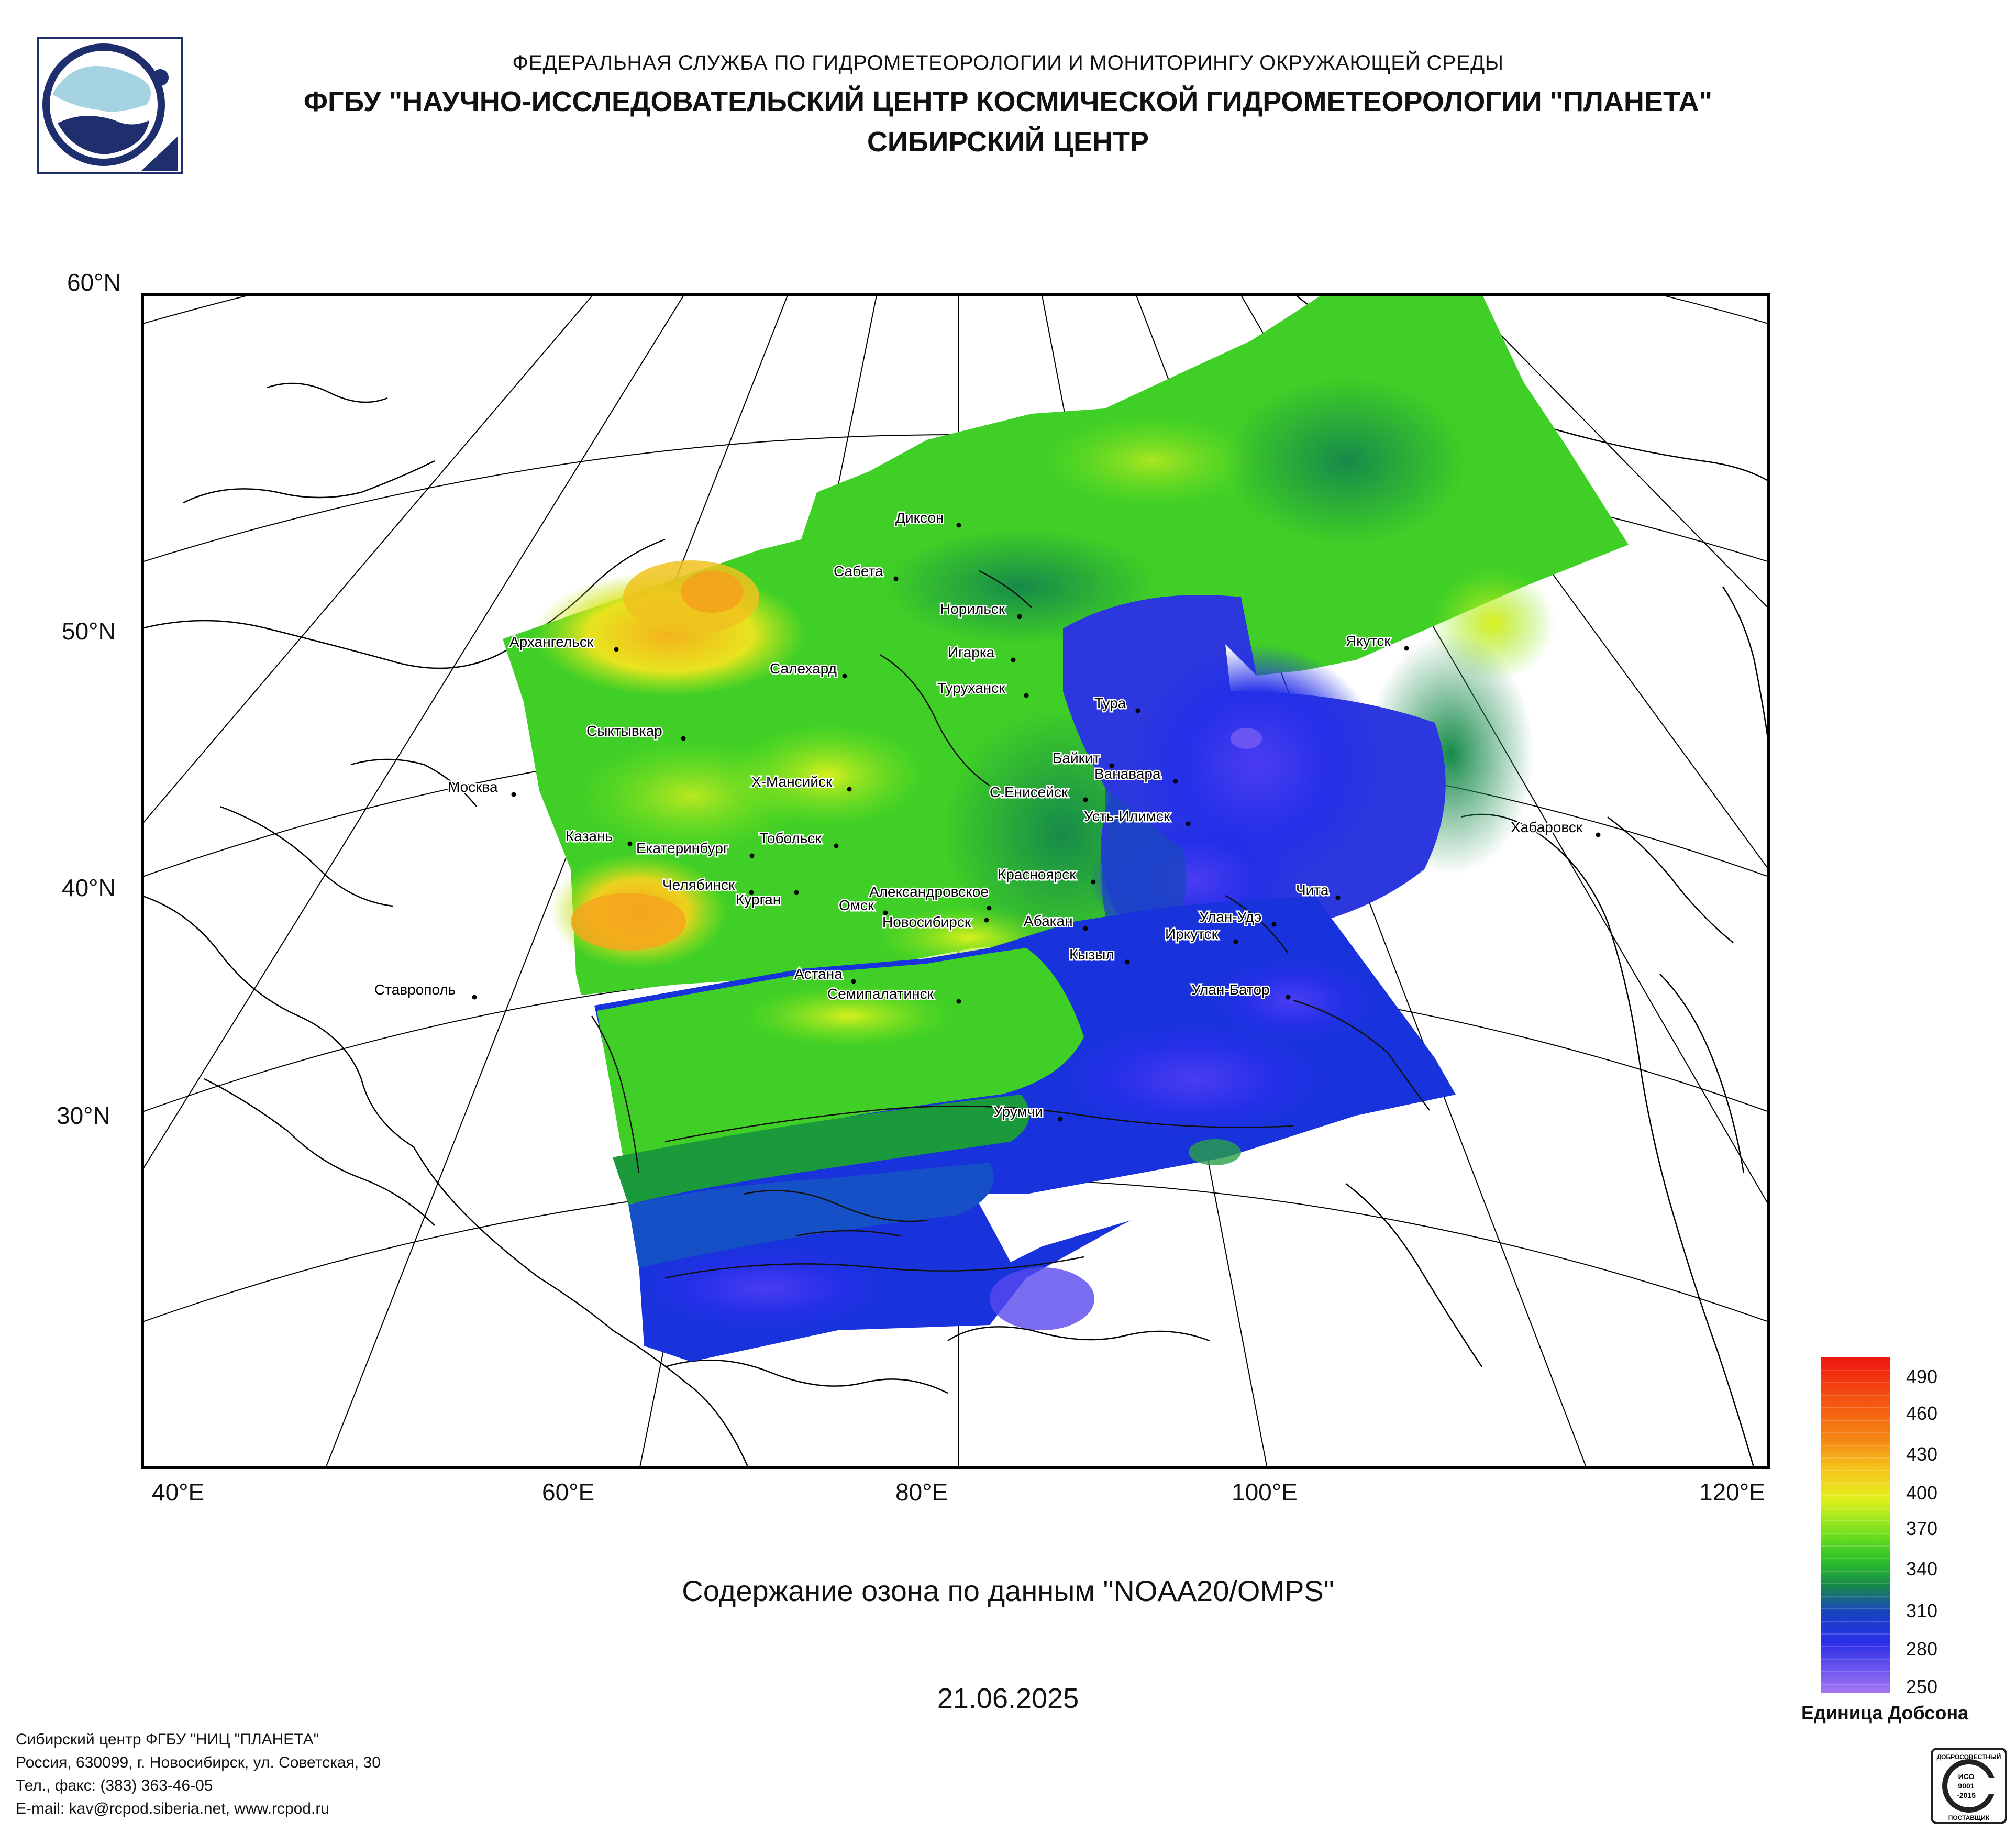 The image size is (2016, 1833). Describe the element at coordinates (1856, 1525) in the screenshot. I see `color-legend` at that location.